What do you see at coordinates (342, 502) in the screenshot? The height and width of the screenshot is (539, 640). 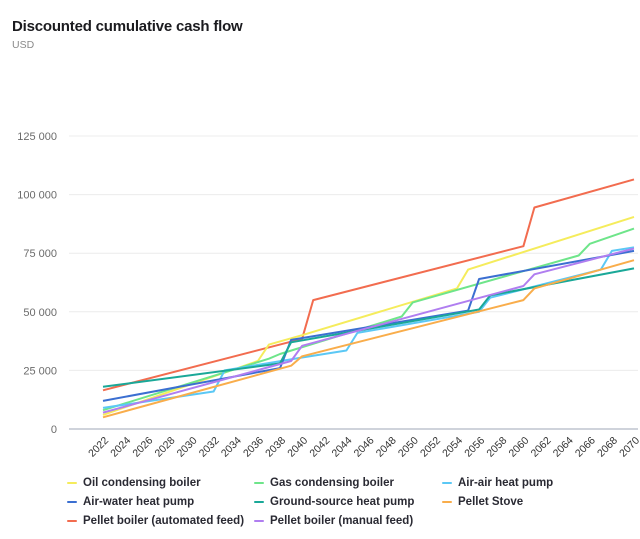 I see `legend-label: Ground-source heat pump` at bounding box center [342, 502].